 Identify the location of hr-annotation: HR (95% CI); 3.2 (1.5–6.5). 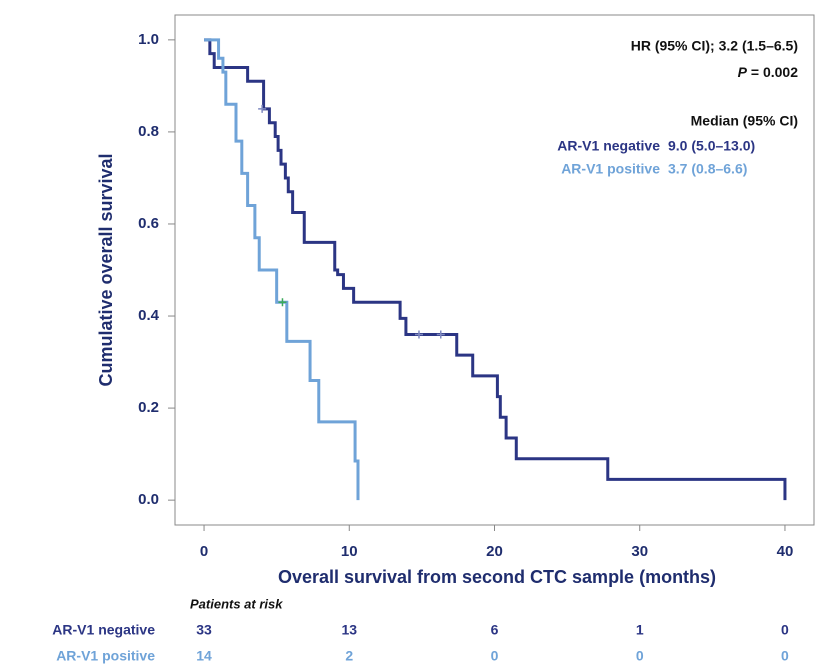
(714, 46).